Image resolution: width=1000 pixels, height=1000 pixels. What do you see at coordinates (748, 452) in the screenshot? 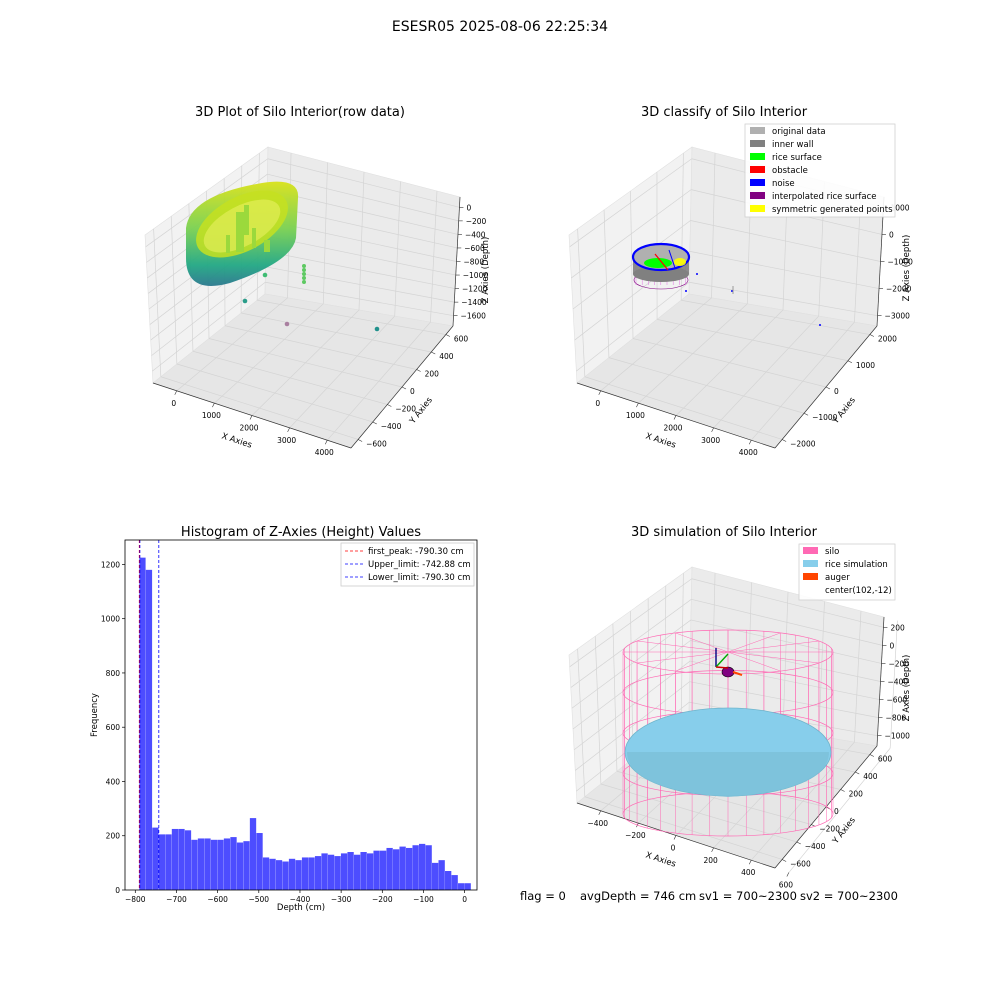
I see `cls-x-tick-label: 4000` at bounding box center [748, 452].